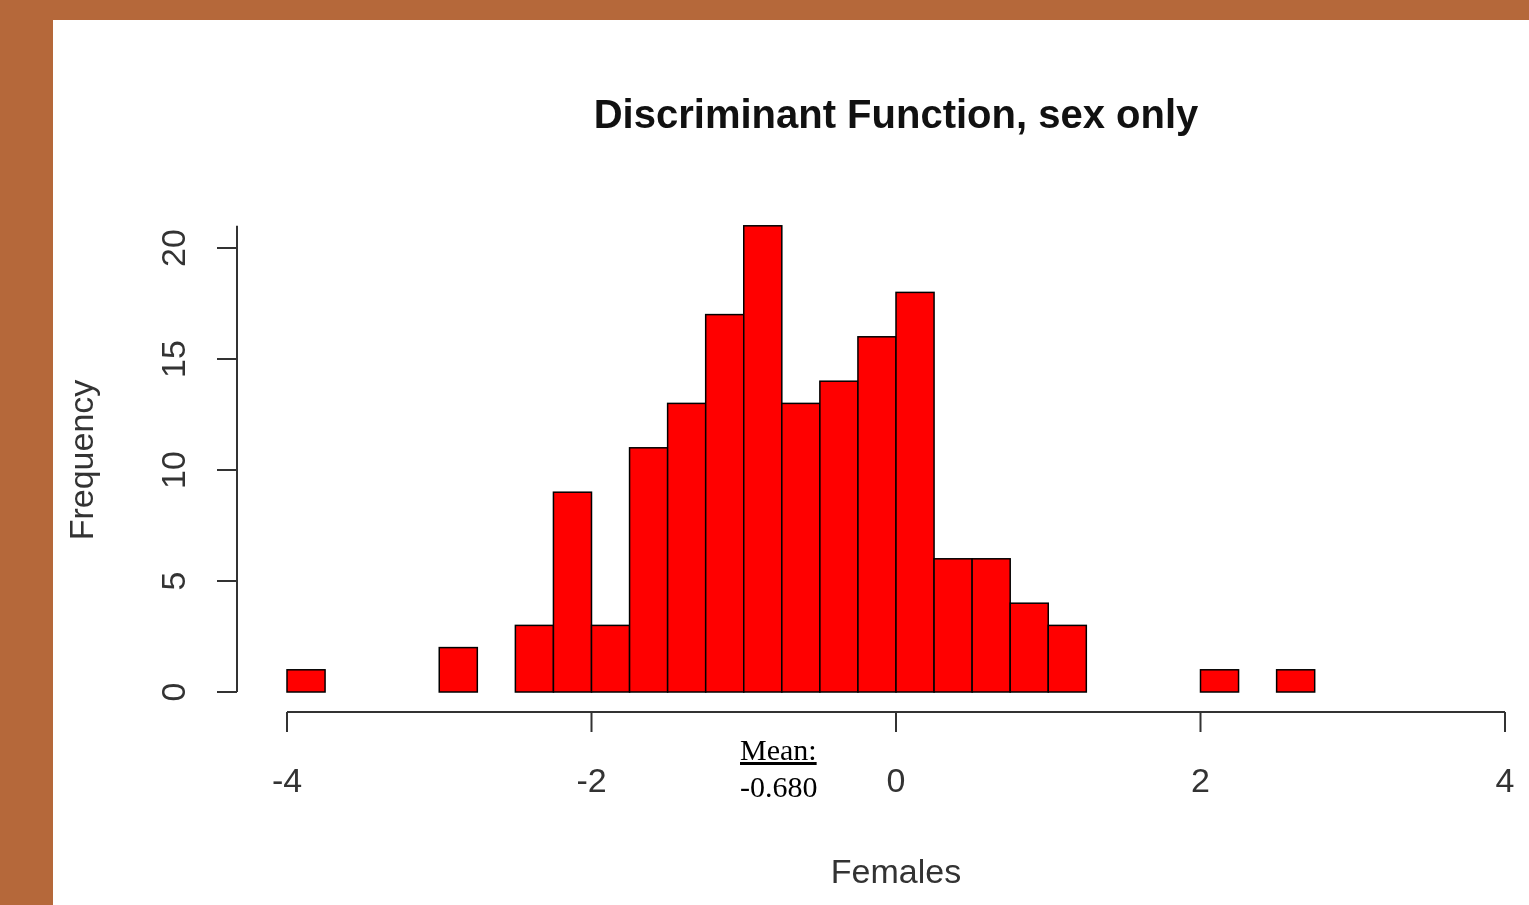 The height and width of the screenshot is (905, 1529). Describe the element at coordinates (896, 780) in the screenshot. I see `x-tick-label: 0` at that location.